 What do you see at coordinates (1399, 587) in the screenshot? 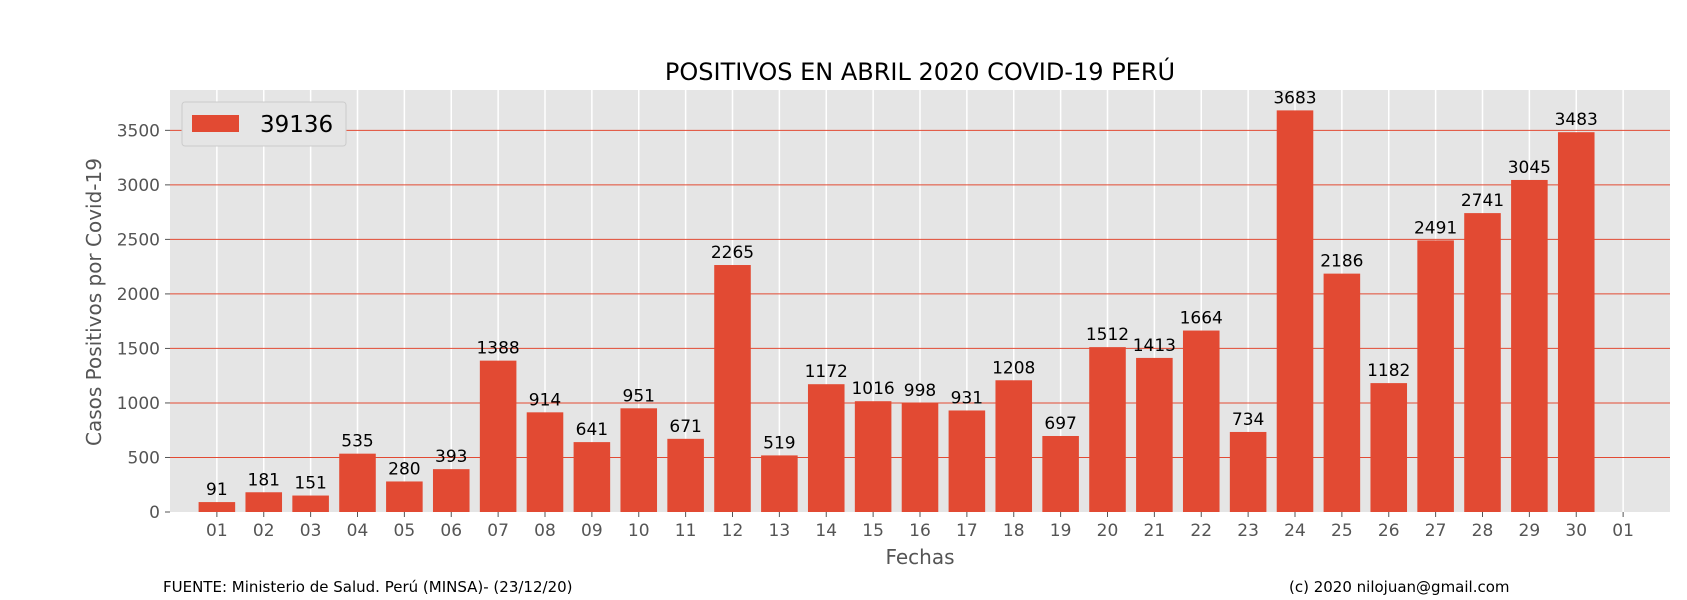
I see `credit-note: (c) 2020 nilojuan@gmail.com` at bounding box center [1399, 587].